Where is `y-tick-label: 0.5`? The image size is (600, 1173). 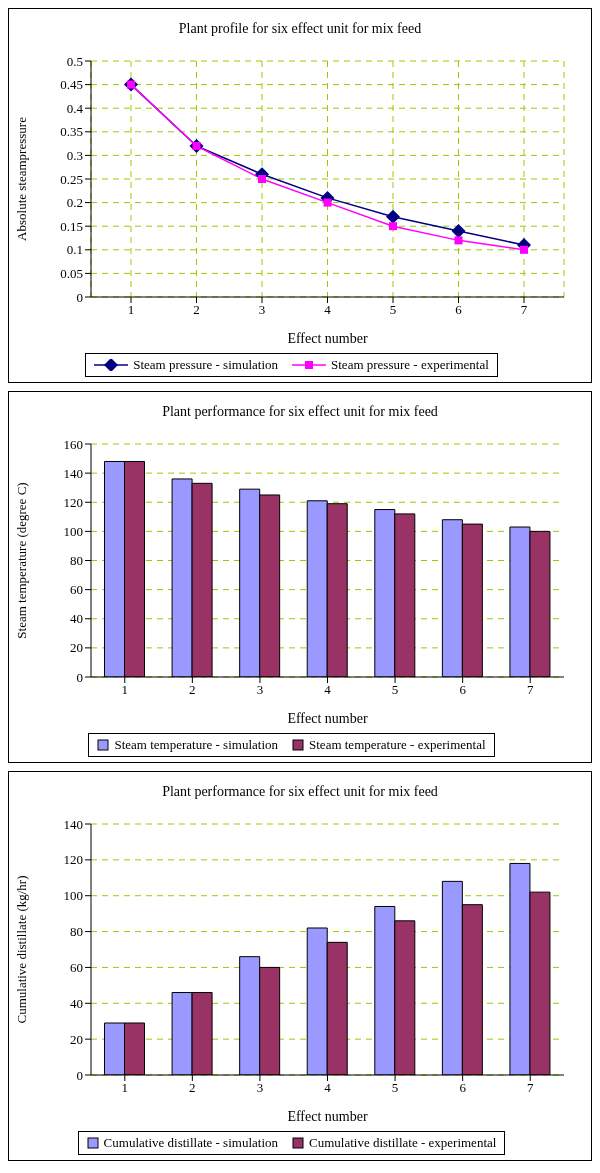 y-tick-label: 0.5 is located at coordinates (74, 61).